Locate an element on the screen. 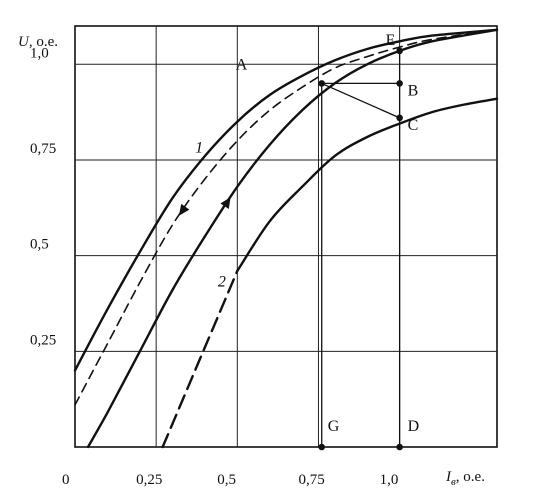  point-C is located at coordinates (399, 118).